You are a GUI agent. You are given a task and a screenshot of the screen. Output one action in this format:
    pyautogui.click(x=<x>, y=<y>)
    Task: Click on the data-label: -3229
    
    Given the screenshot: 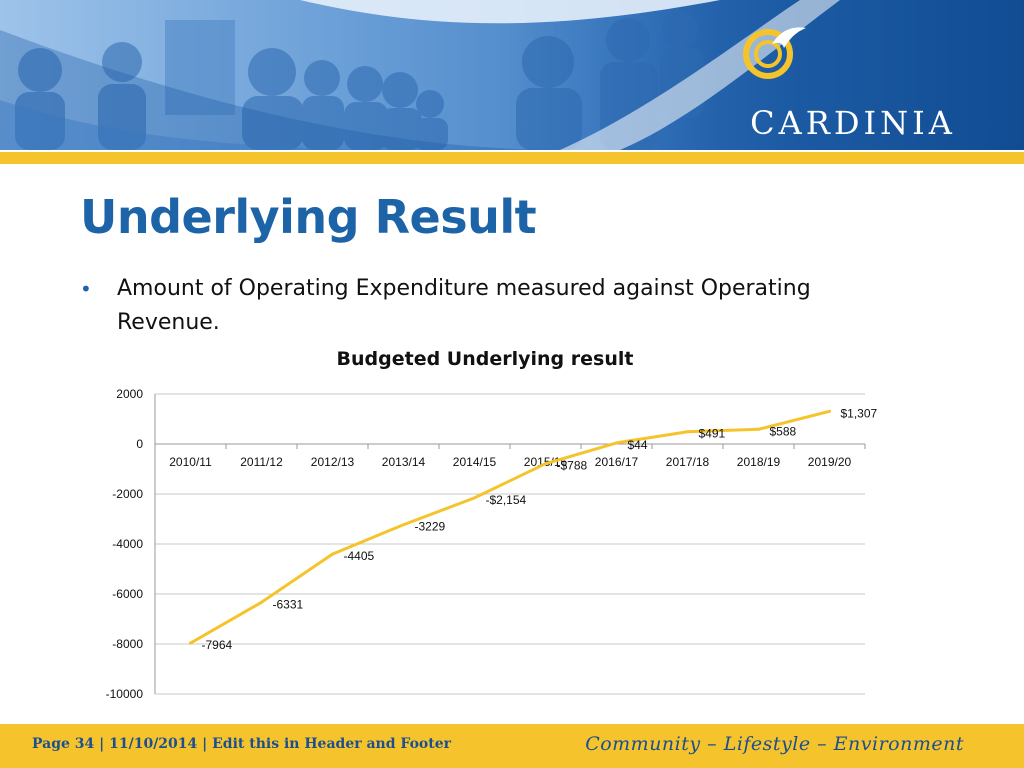 What is the action you would take?
    pyautogui.click(x=430, y=527)
    